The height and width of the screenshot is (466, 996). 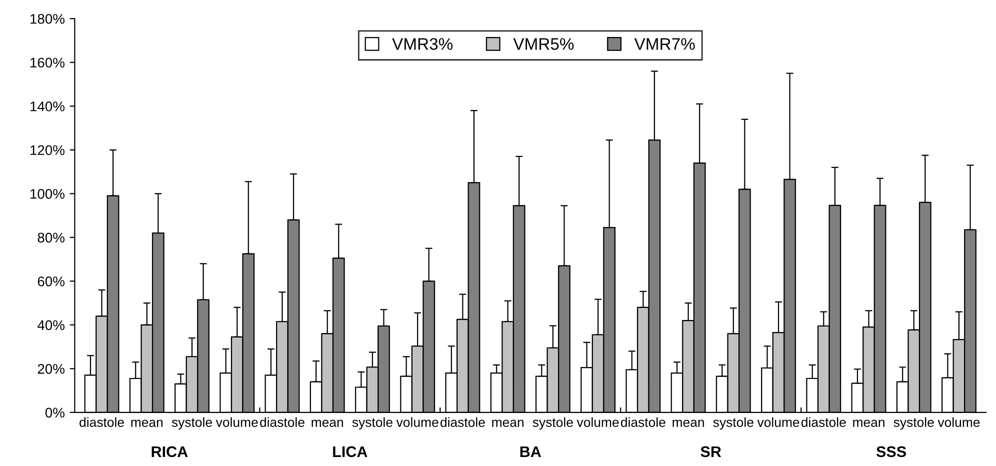 What do you see at coordinates (47, 106) in the screenshot?
I see `y-tick-label: 140%` at bounding box center [47, 106].